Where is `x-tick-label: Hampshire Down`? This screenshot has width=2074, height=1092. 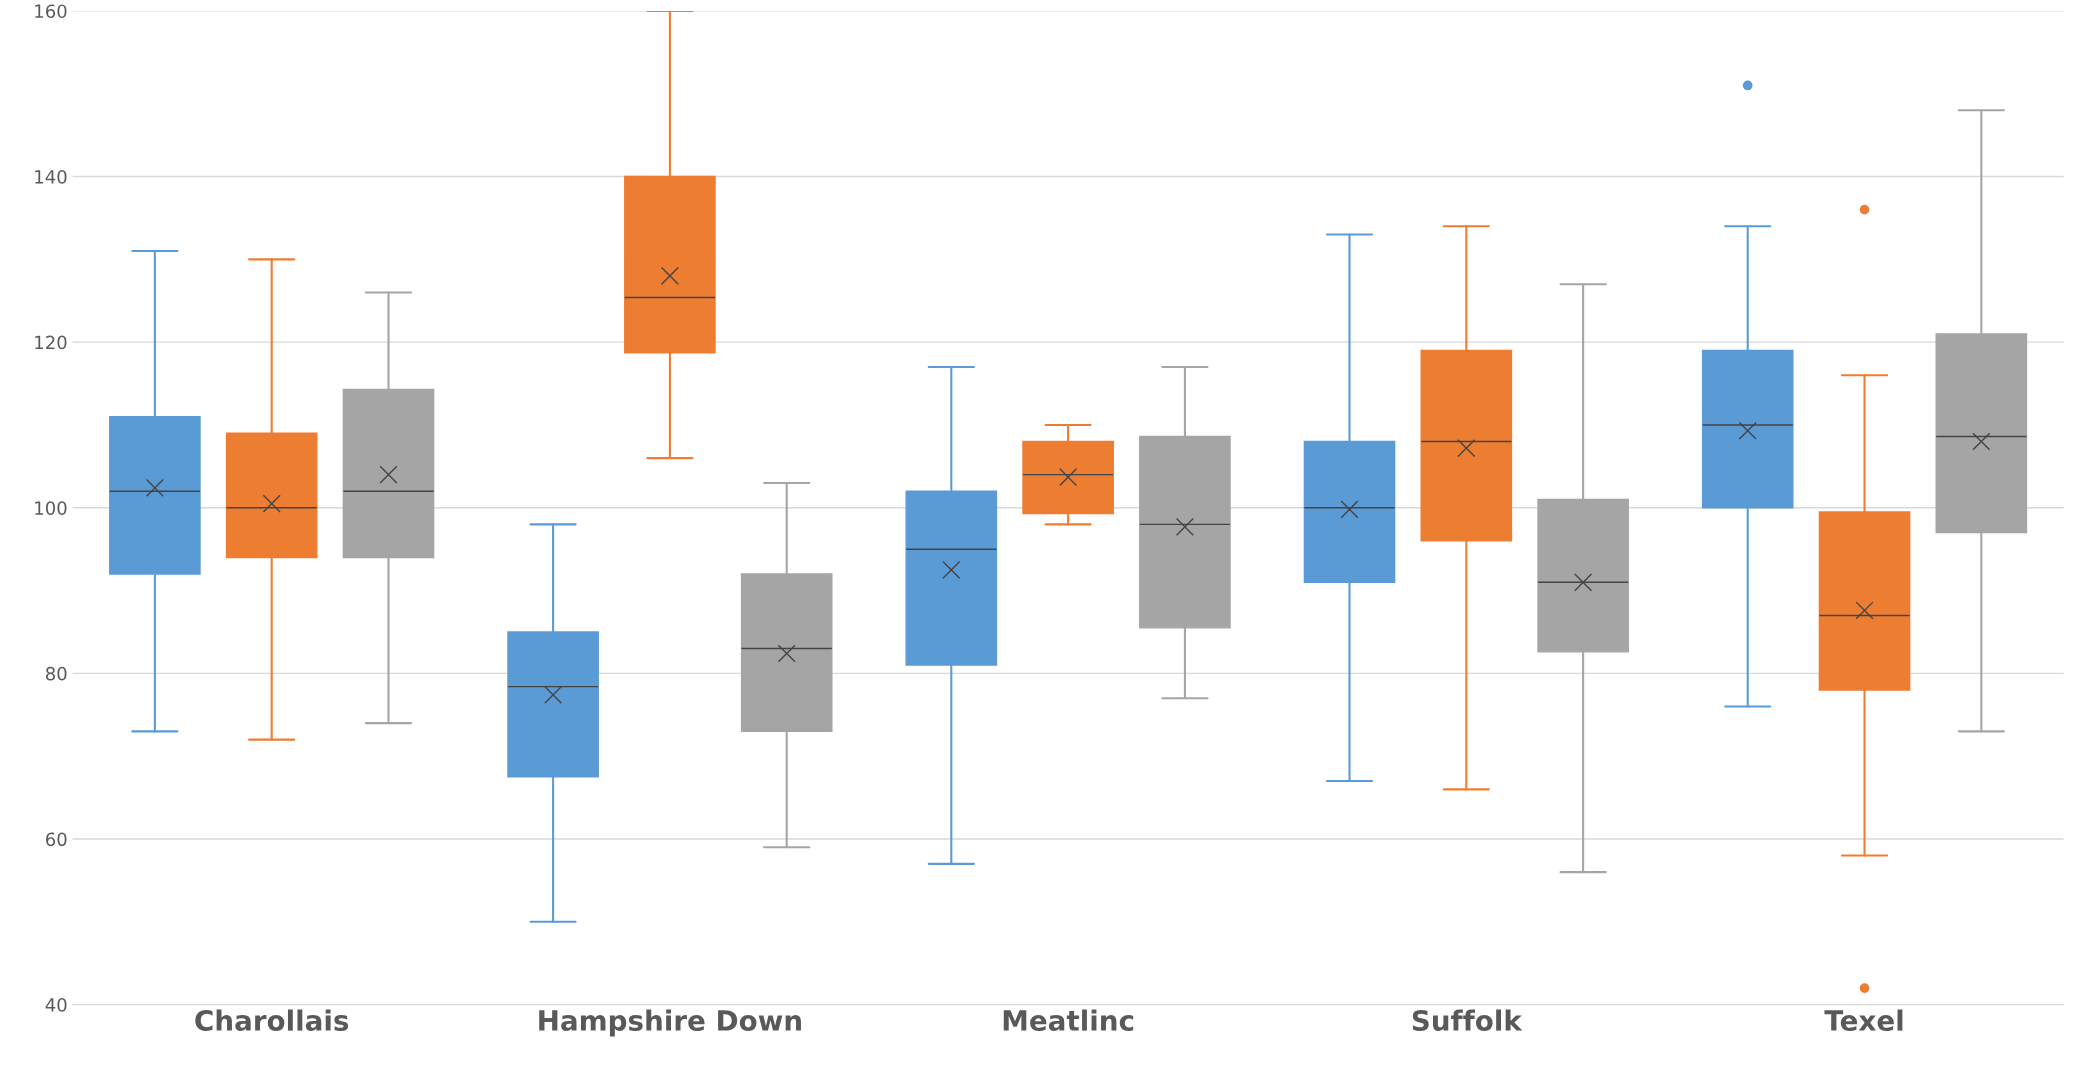 x-tick-label: Hampshire Down is located at coordinates (670, 1023).